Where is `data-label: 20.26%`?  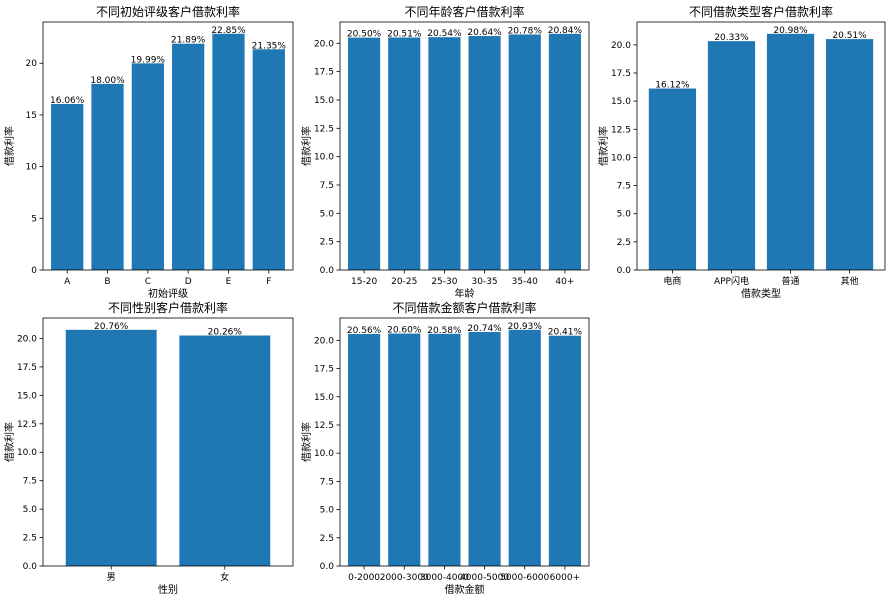 data-label: 20.26% is located at coordinates (225, 333).